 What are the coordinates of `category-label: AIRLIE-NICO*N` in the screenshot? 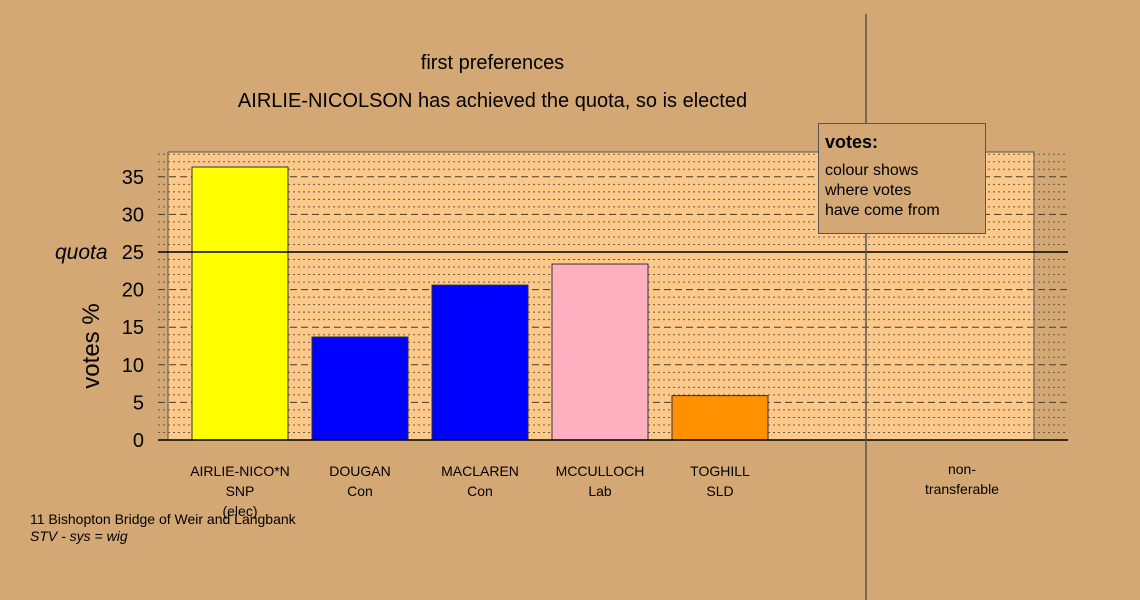 It's located at (240, 471).